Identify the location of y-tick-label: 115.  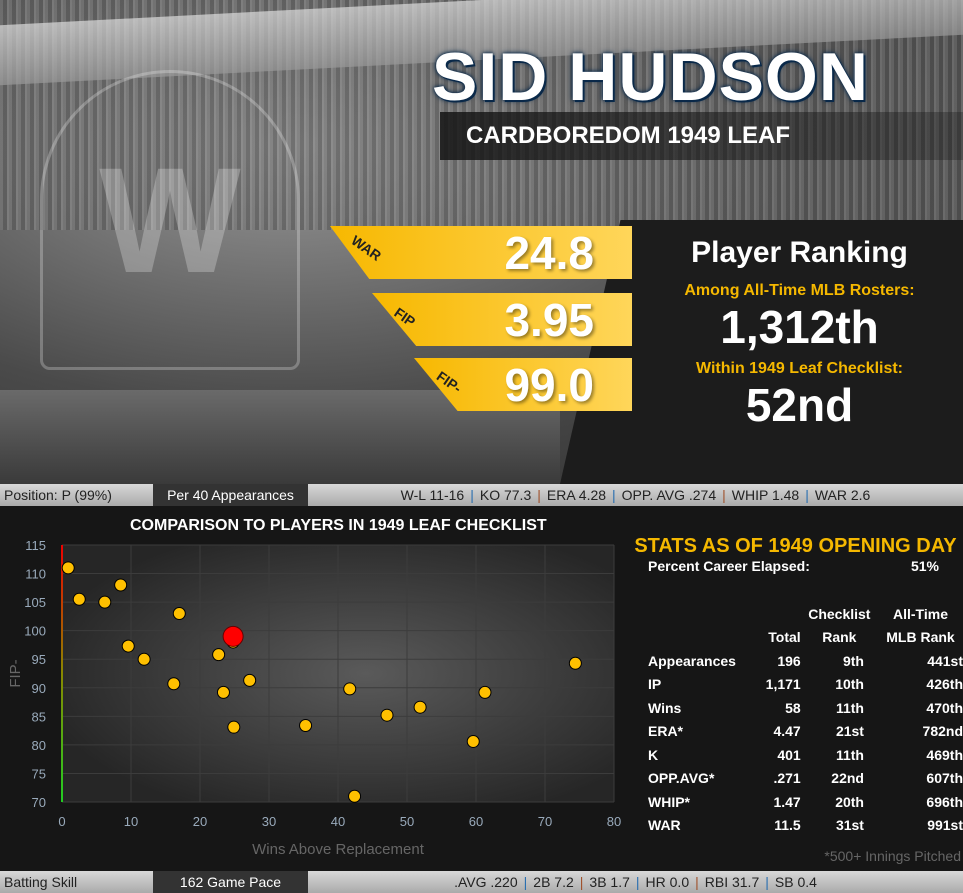
(35, 545).